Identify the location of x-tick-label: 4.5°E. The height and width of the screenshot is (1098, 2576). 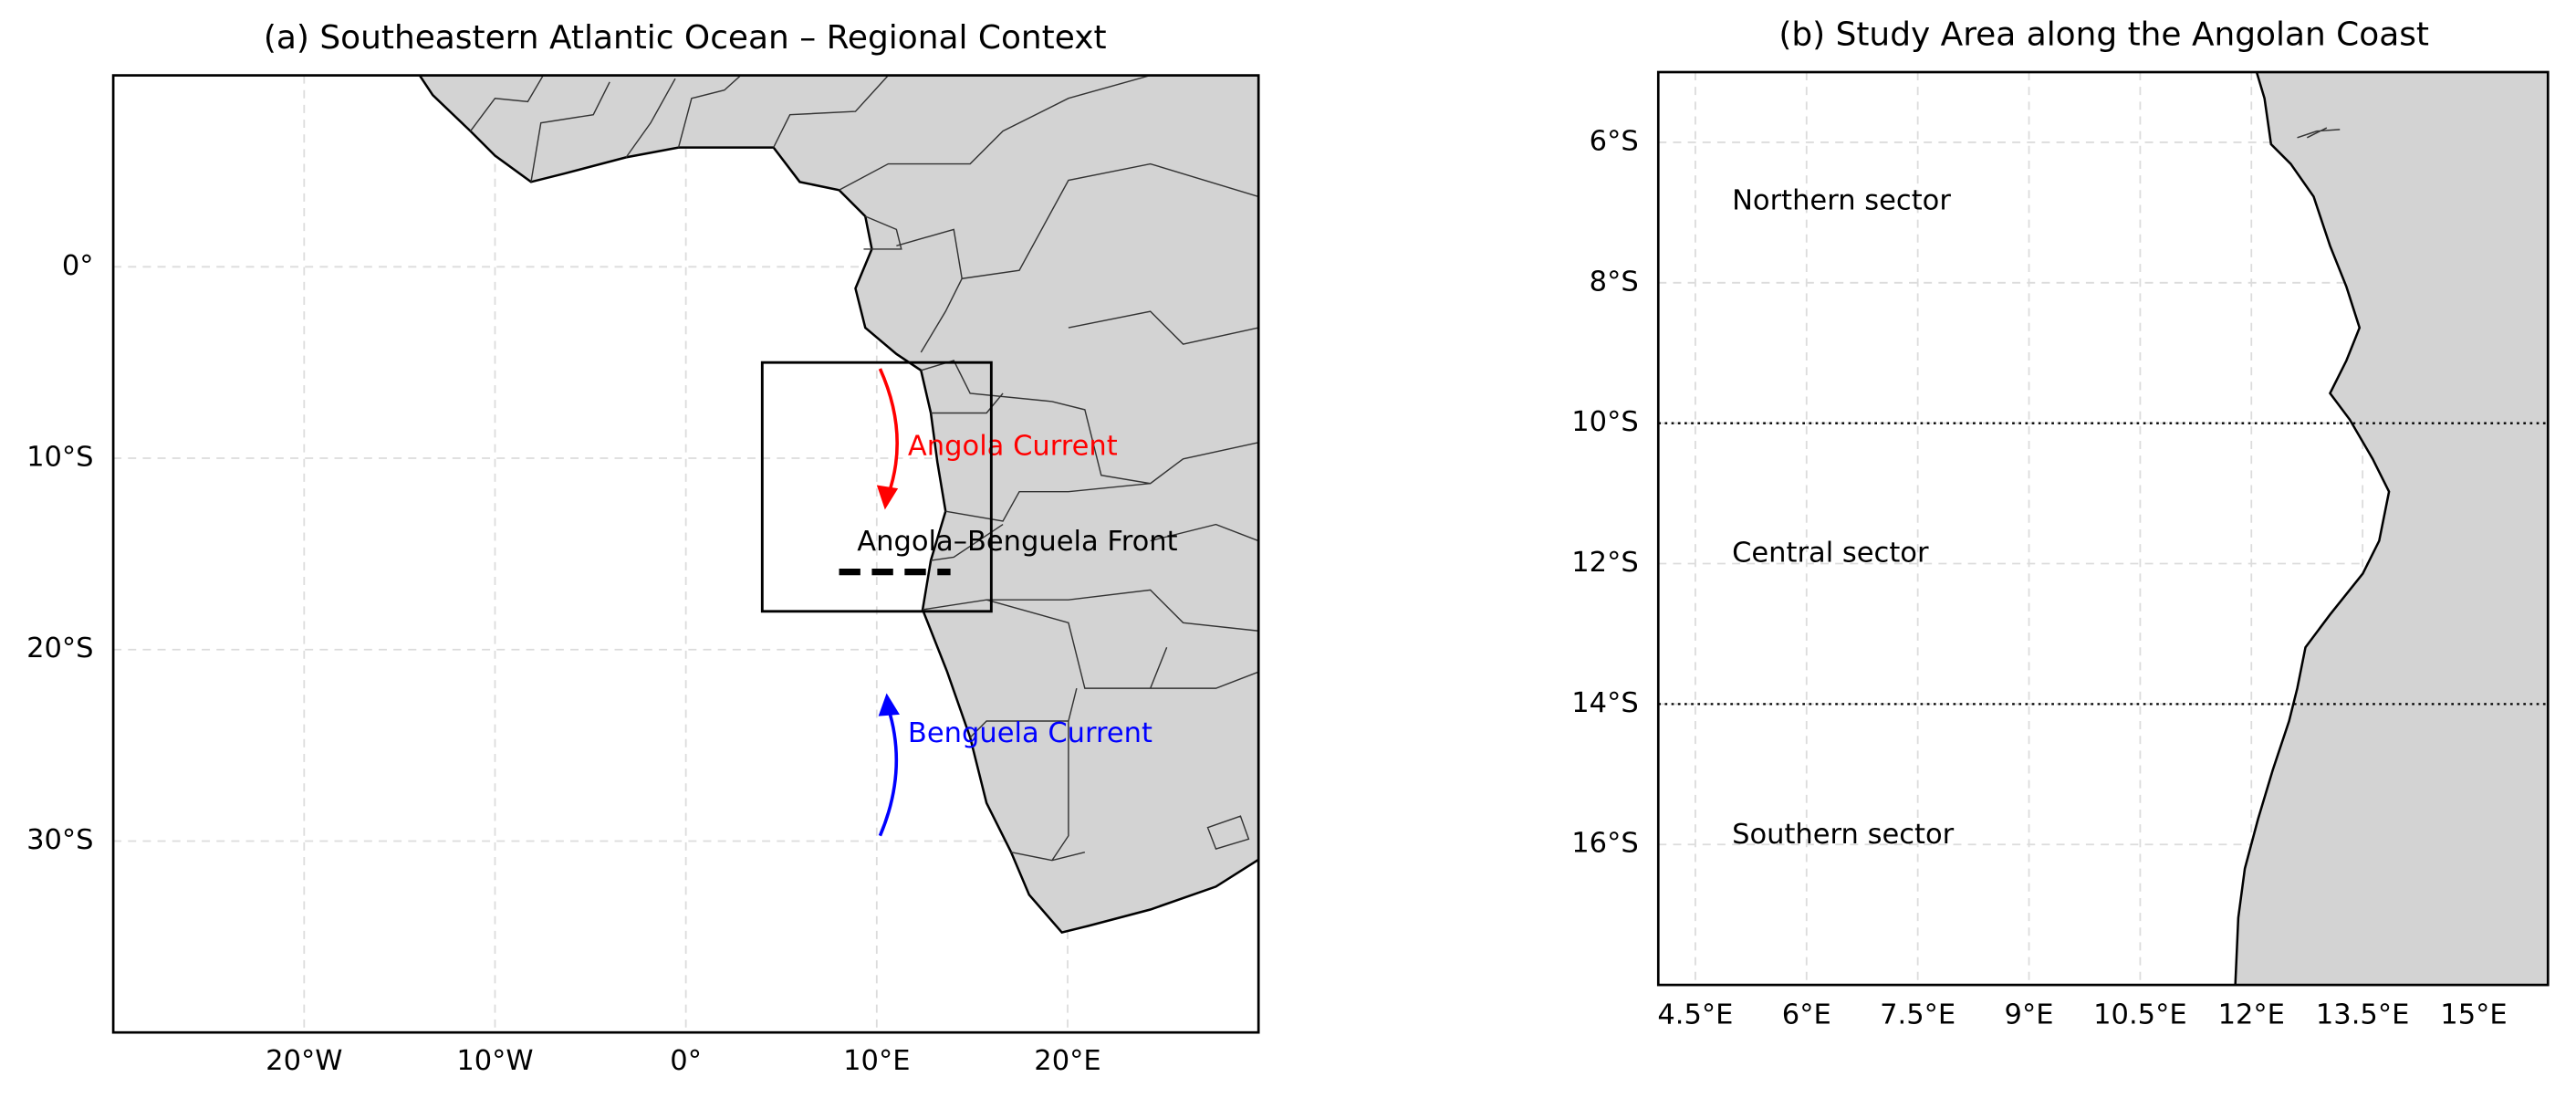
(1695, 1015).